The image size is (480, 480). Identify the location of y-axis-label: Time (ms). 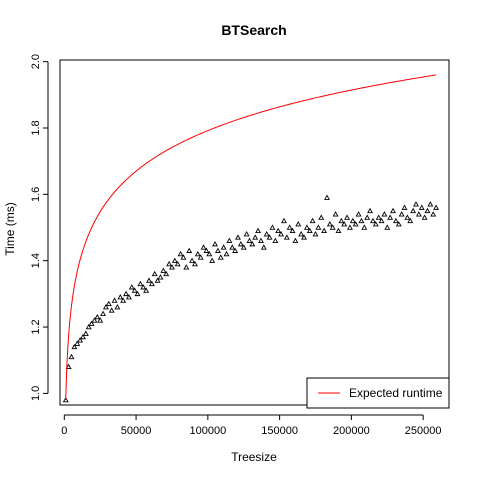
(10, 229).